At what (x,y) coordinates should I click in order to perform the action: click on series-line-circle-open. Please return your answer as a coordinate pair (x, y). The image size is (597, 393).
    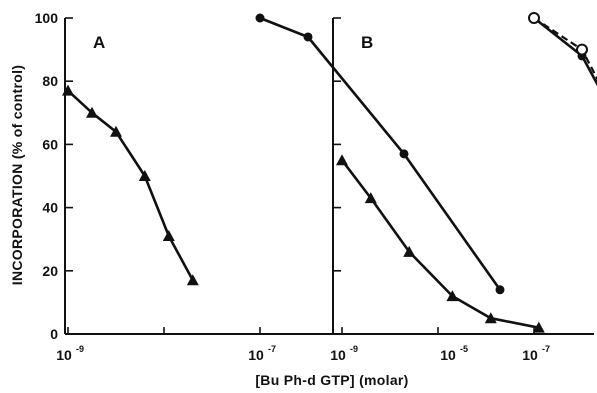
    Looking at the image, I should click on (565, 49).